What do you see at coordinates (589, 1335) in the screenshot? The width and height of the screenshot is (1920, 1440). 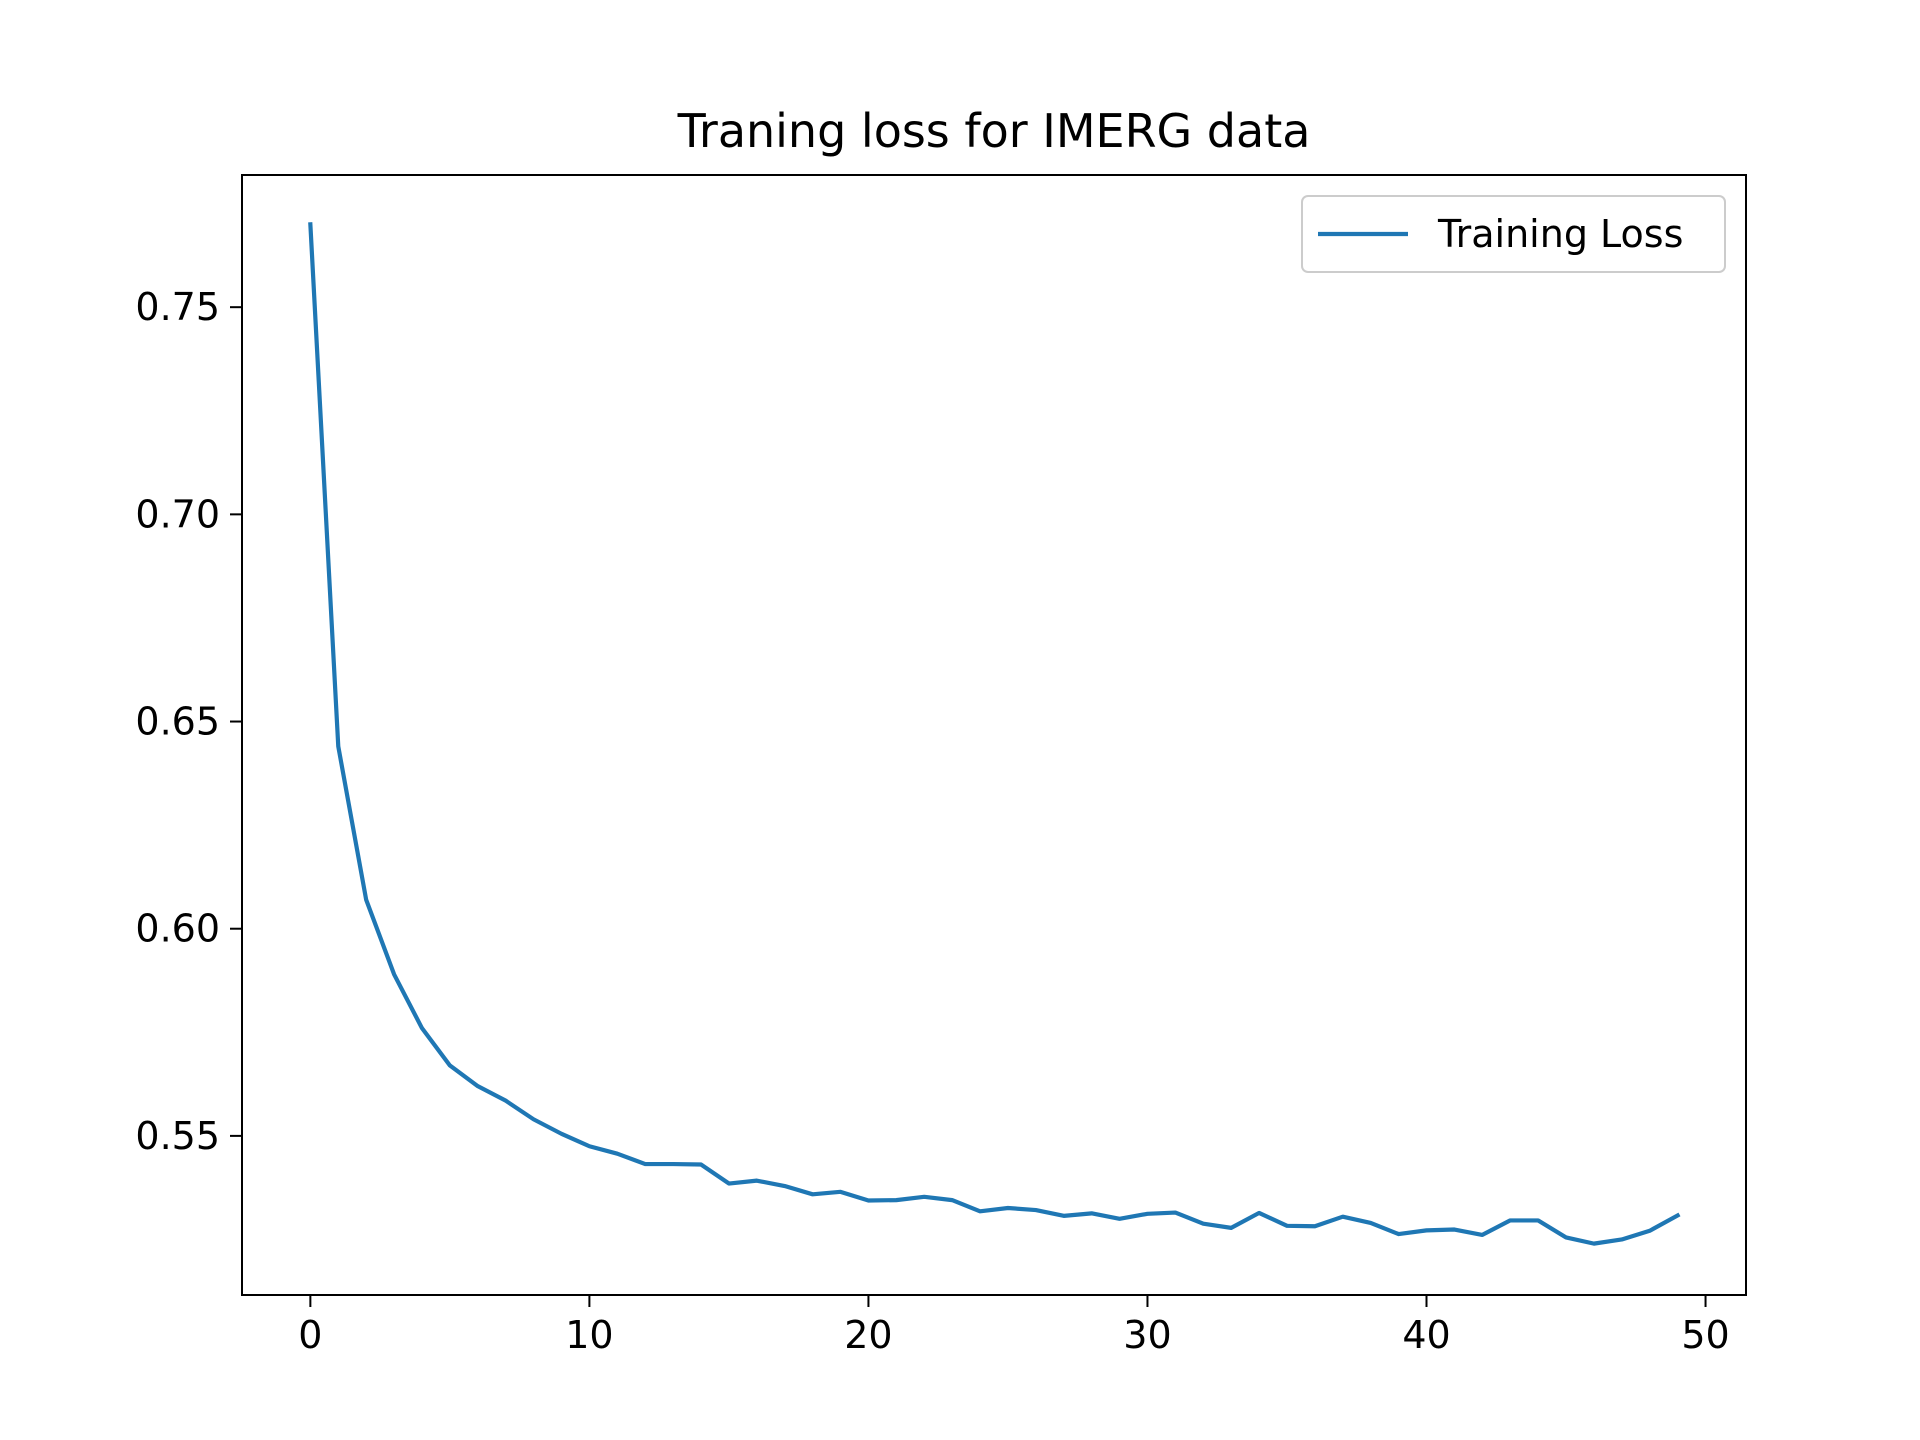 I see `x-tick-label: 10` at bounding box center [589, 1335].